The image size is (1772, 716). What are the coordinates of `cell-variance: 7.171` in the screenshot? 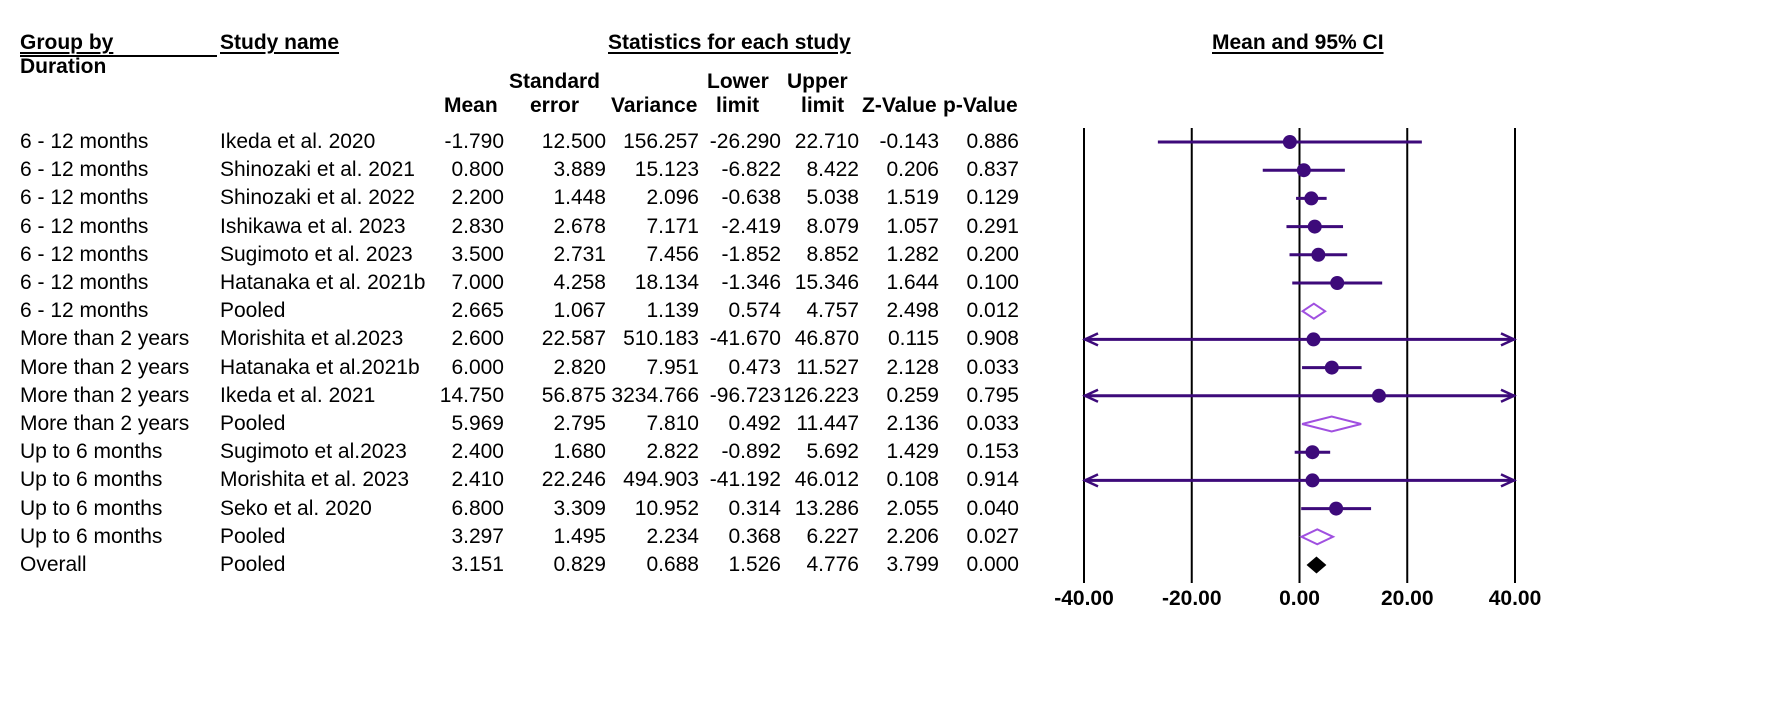 It's located at (672, 226).